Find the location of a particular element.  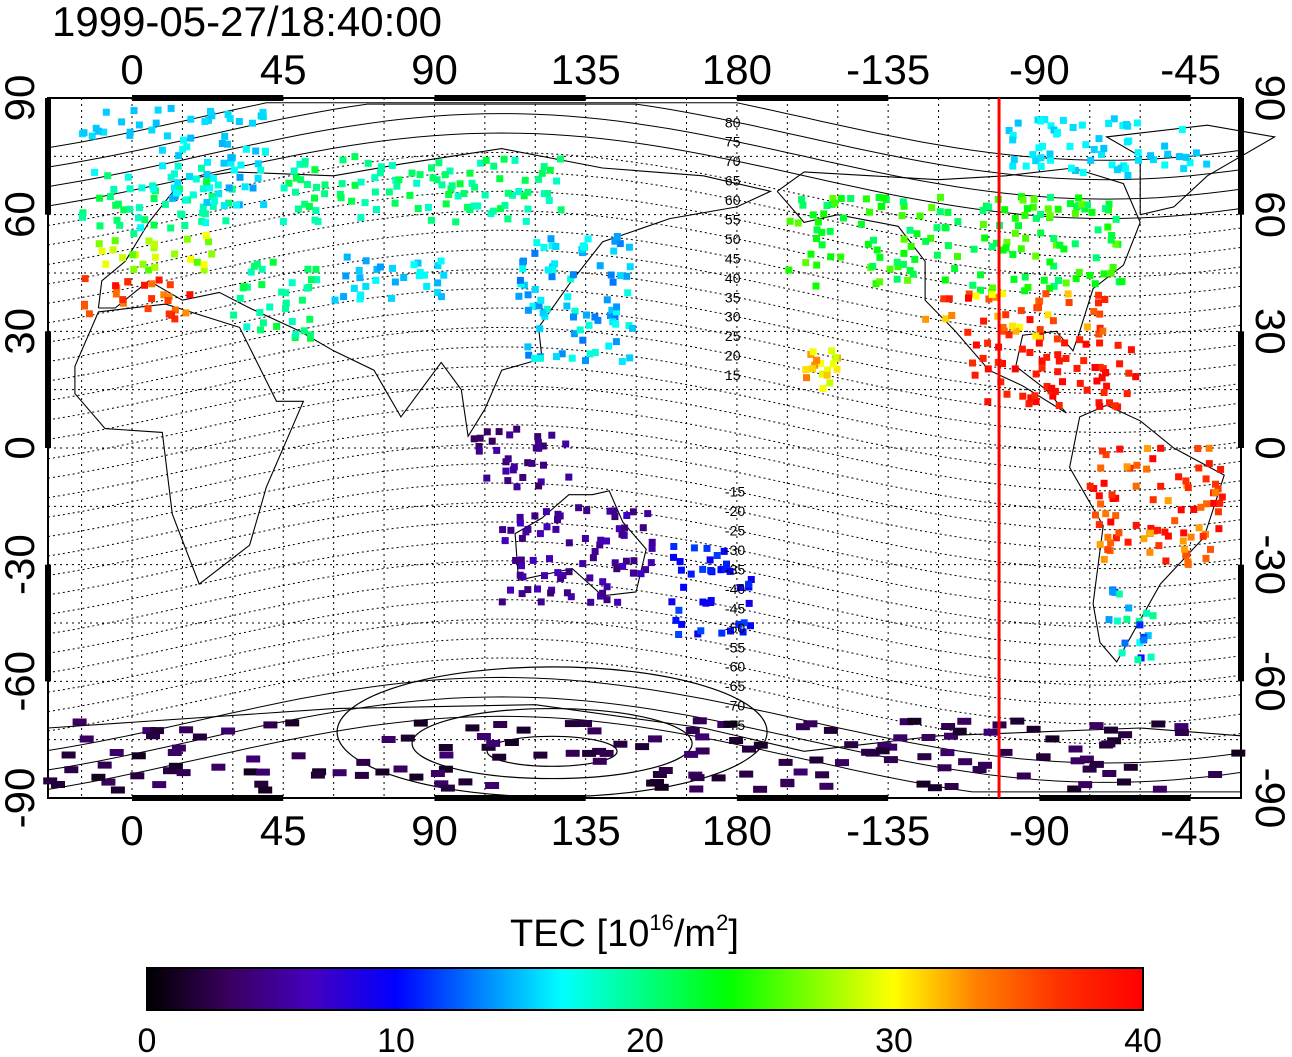

mlat-north-label: 70 is located at coordinates (733, 161).